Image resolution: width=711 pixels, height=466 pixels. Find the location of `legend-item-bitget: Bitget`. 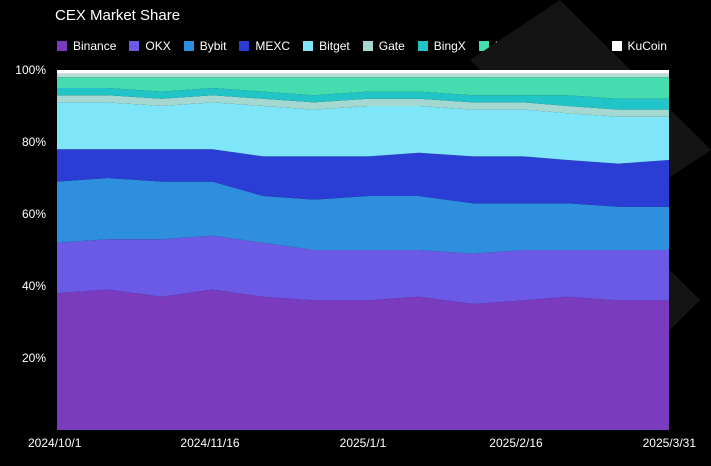

legend-item-bitget: Bitget is located at coordinates (326, 46).